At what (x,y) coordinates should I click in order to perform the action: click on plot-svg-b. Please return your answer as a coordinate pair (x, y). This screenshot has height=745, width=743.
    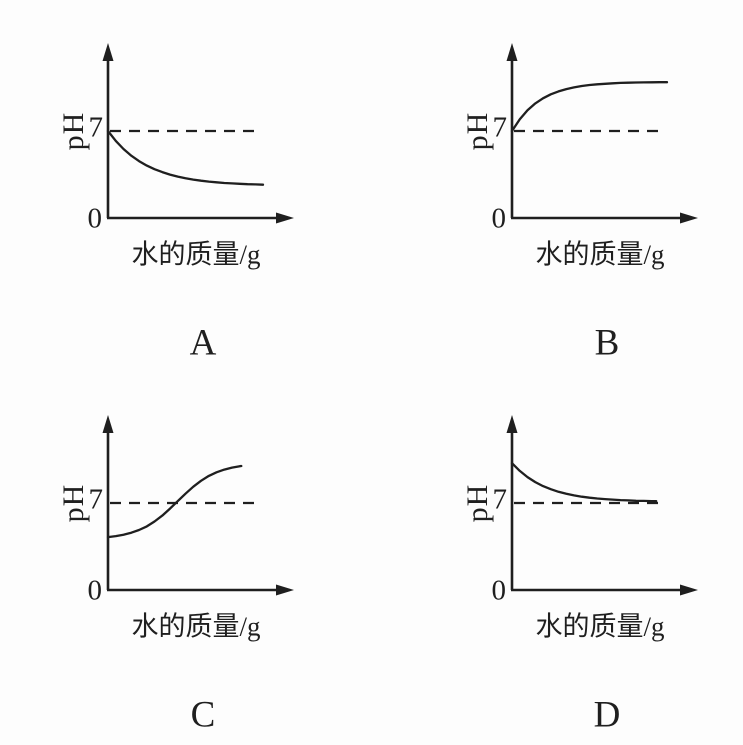
    Looking at the image, I should click on (602, 133).